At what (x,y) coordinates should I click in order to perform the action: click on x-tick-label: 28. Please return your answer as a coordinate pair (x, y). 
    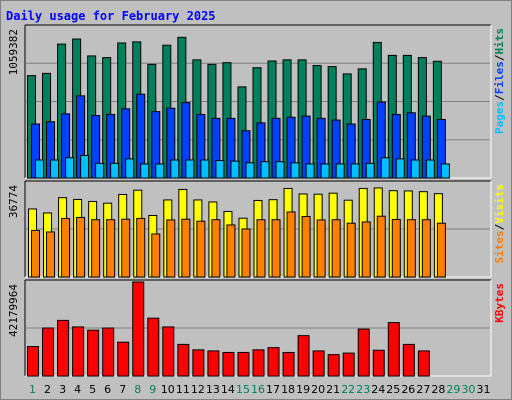
    Looking at the image, I should click on (438, 389).